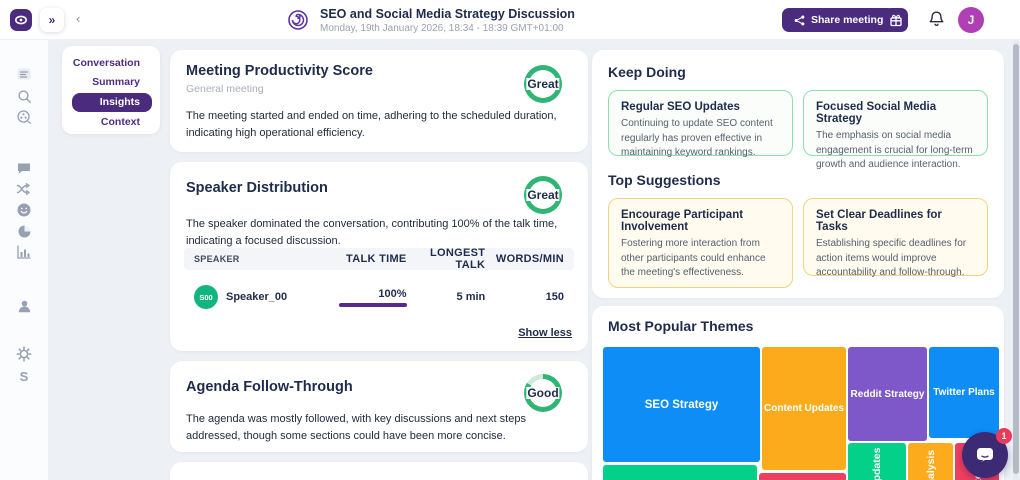  What do you see at coordinates (225, 89) in the screenshot?
I see `productivity-subtitle: General meeting` at bounding box center [225, 89].